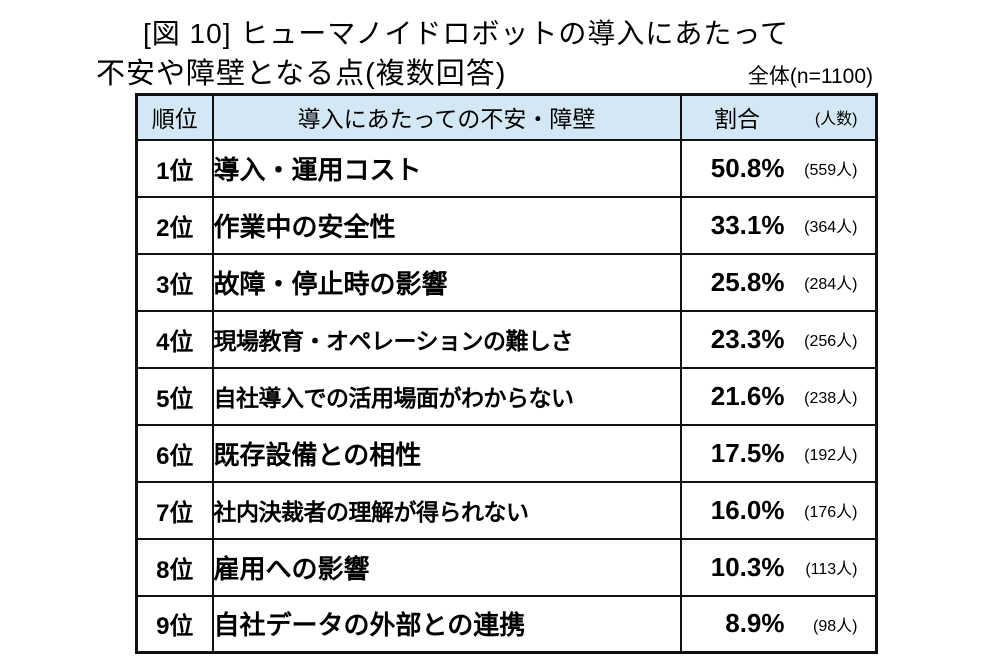 This screenshot has width=1000, height=667. What do you see at coordinates (174, 339) in the screenshot?
I see `rank-cell: 4位` at bounding box center [174, 339].